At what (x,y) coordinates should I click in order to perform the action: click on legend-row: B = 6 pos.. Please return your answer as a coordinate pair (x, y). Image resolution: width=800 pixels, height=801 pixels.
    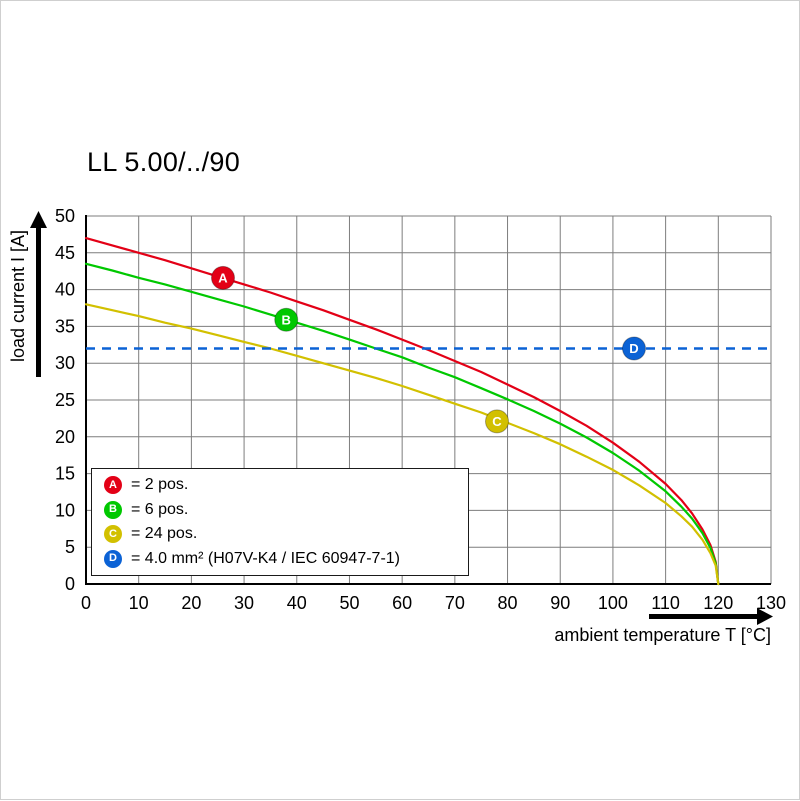
    Looking at the image, I should click on (280, 509).